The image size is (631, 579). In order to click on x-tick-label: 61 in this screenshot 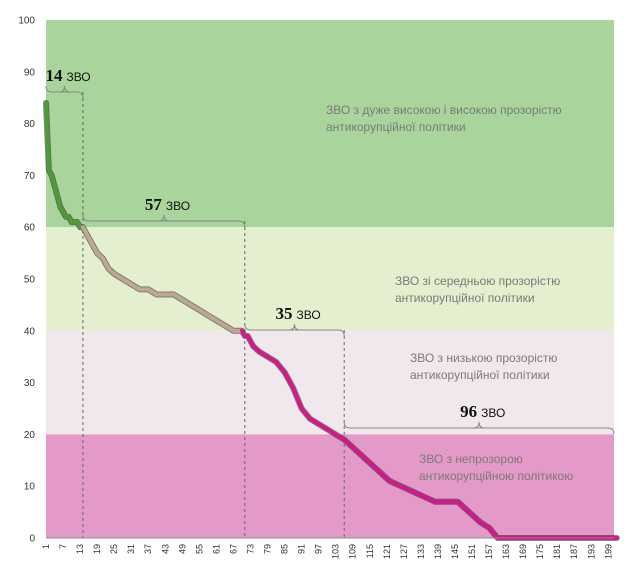, I will do `click(216, 549)`.